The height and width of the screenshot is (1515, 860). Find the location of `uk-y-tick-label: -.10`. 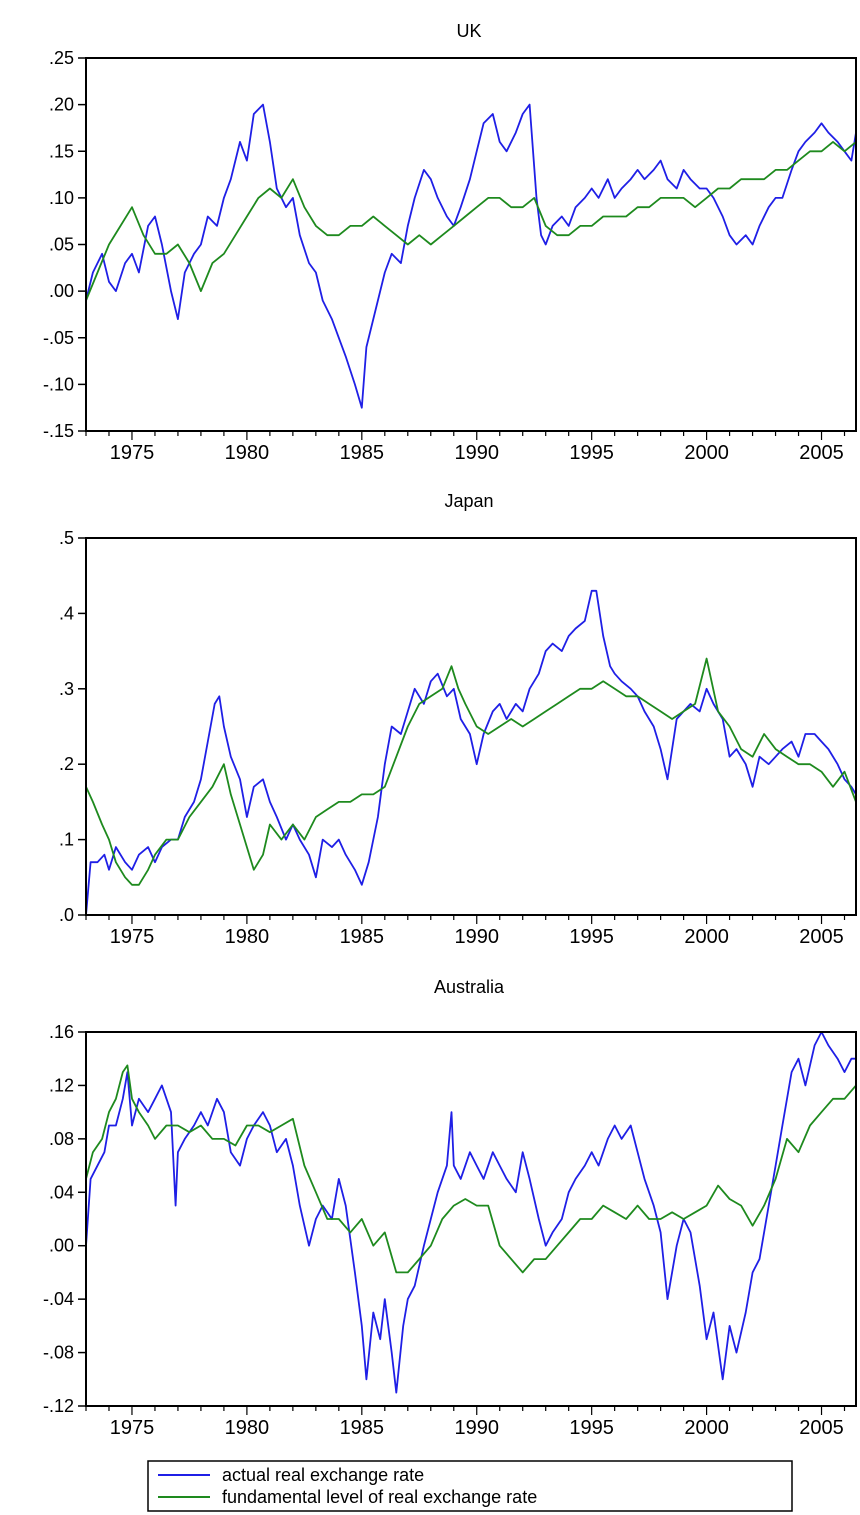

uk-y-tick-label: -.10 is located at coordinates (58, 384).